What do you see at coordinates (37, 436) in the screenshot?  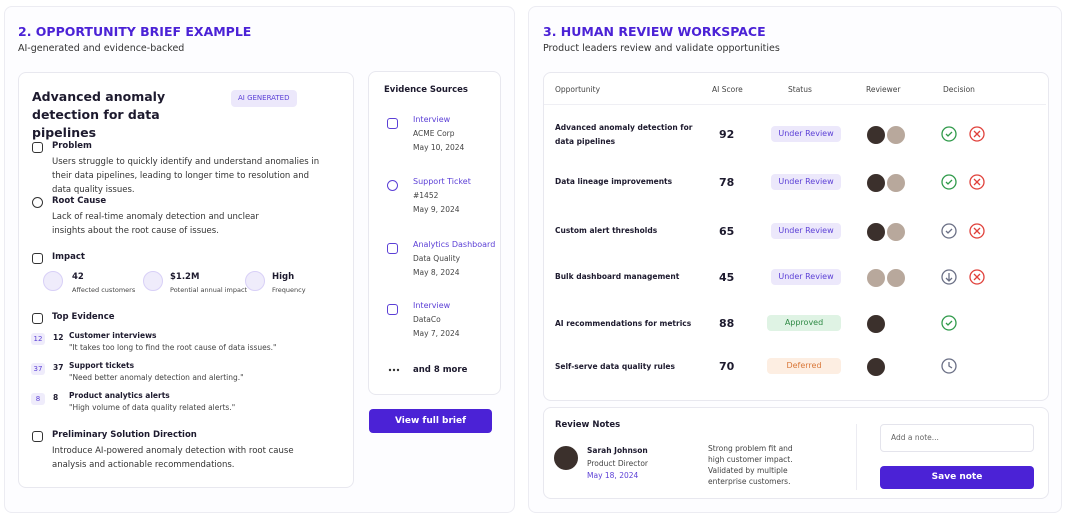 I see `solution-icon` at bounding box center [37, 436].